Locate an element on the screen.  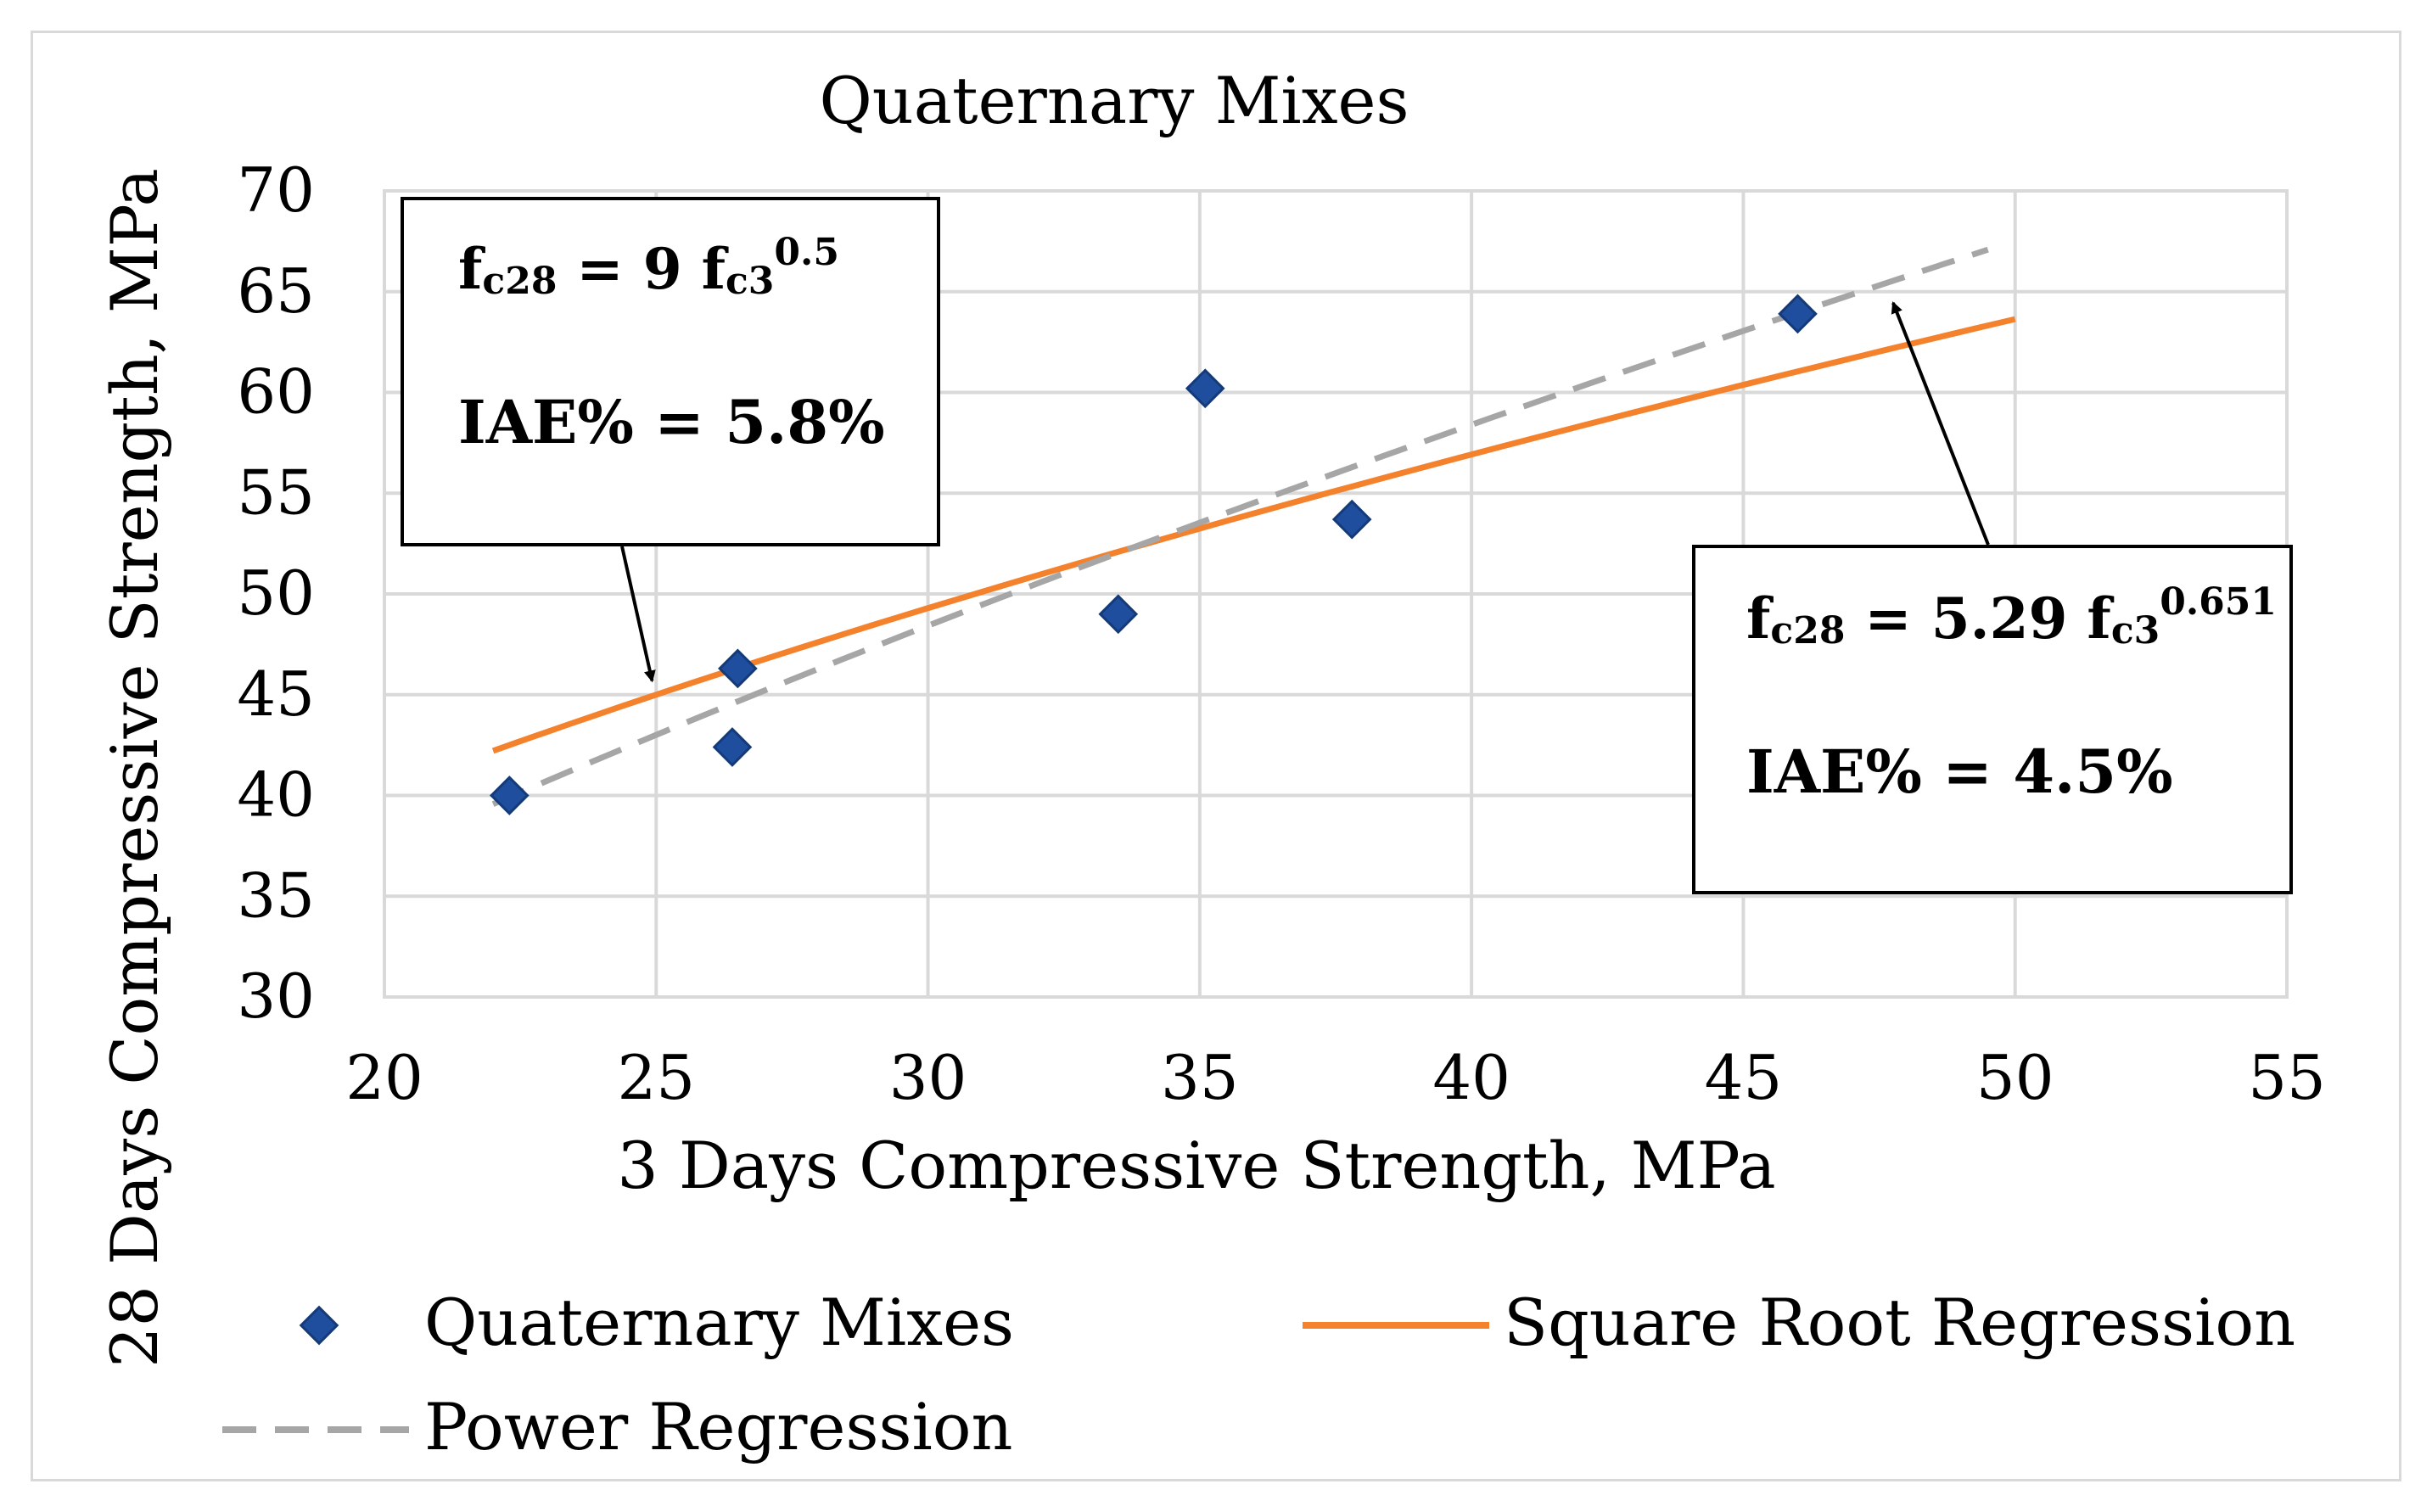
y-tick-label: 50 is located at coordinates (276, 593).